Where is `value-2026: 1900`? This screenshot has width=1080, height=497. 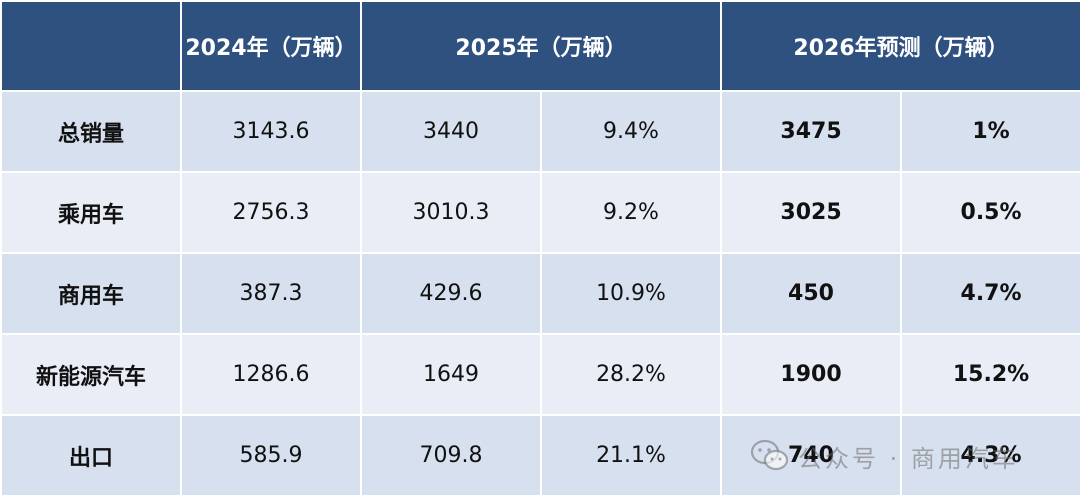 value-2026: 1900 is located at coordinates (811, 374).